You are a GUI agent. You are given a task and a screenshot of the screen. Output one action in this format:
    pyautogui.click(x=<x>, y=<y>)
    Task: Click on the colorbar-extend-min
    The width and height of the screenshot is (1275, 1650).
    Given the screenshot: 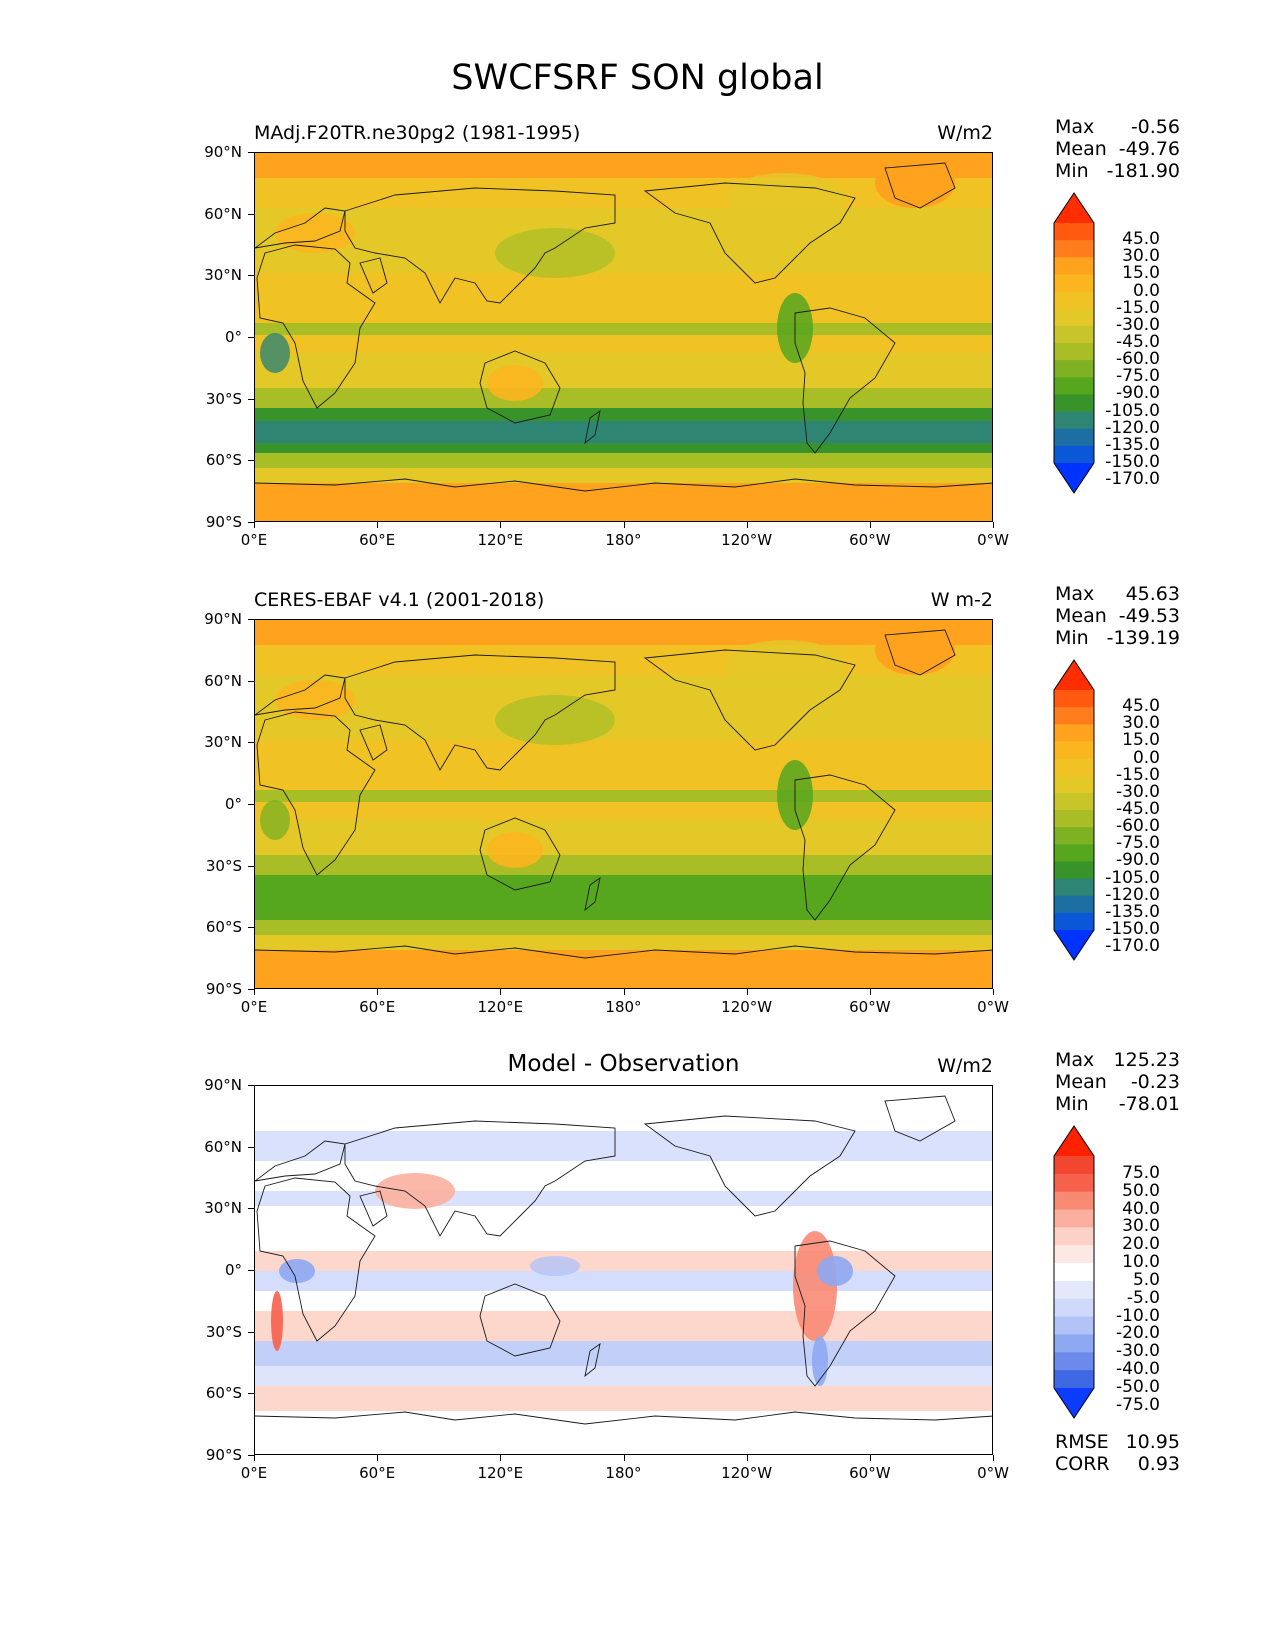 What is the action you would take?
    pyautogui.click(x=1074, y=945)
    